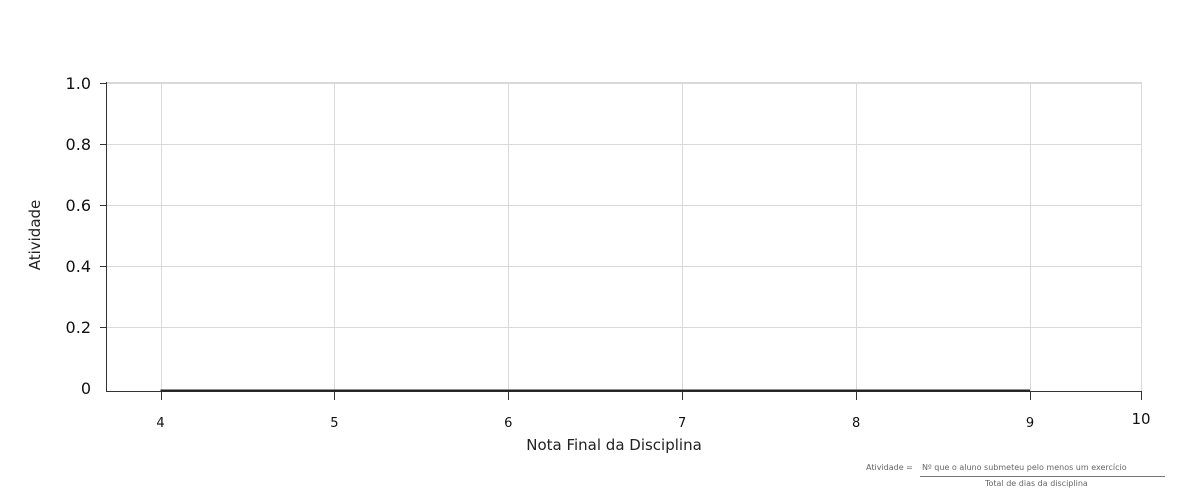 The width and height of the screenshot is (1185, 501). I want to click on y-tick-label: 1.0, so click(78, 83).